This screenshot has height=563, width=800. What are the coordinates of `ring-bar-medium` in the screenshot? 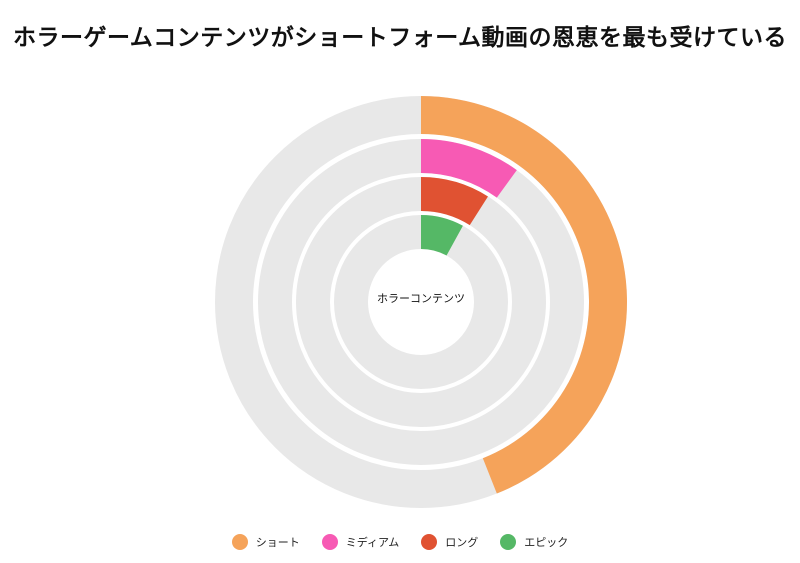 It's located at (469, 168).